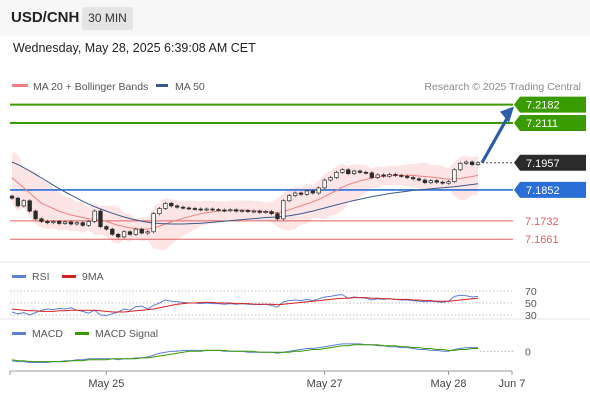 This screenshot has width=590, height=400. I want to click on ma20-legend-label: MA 20 + Bollinger Bands, so click(90, 87).